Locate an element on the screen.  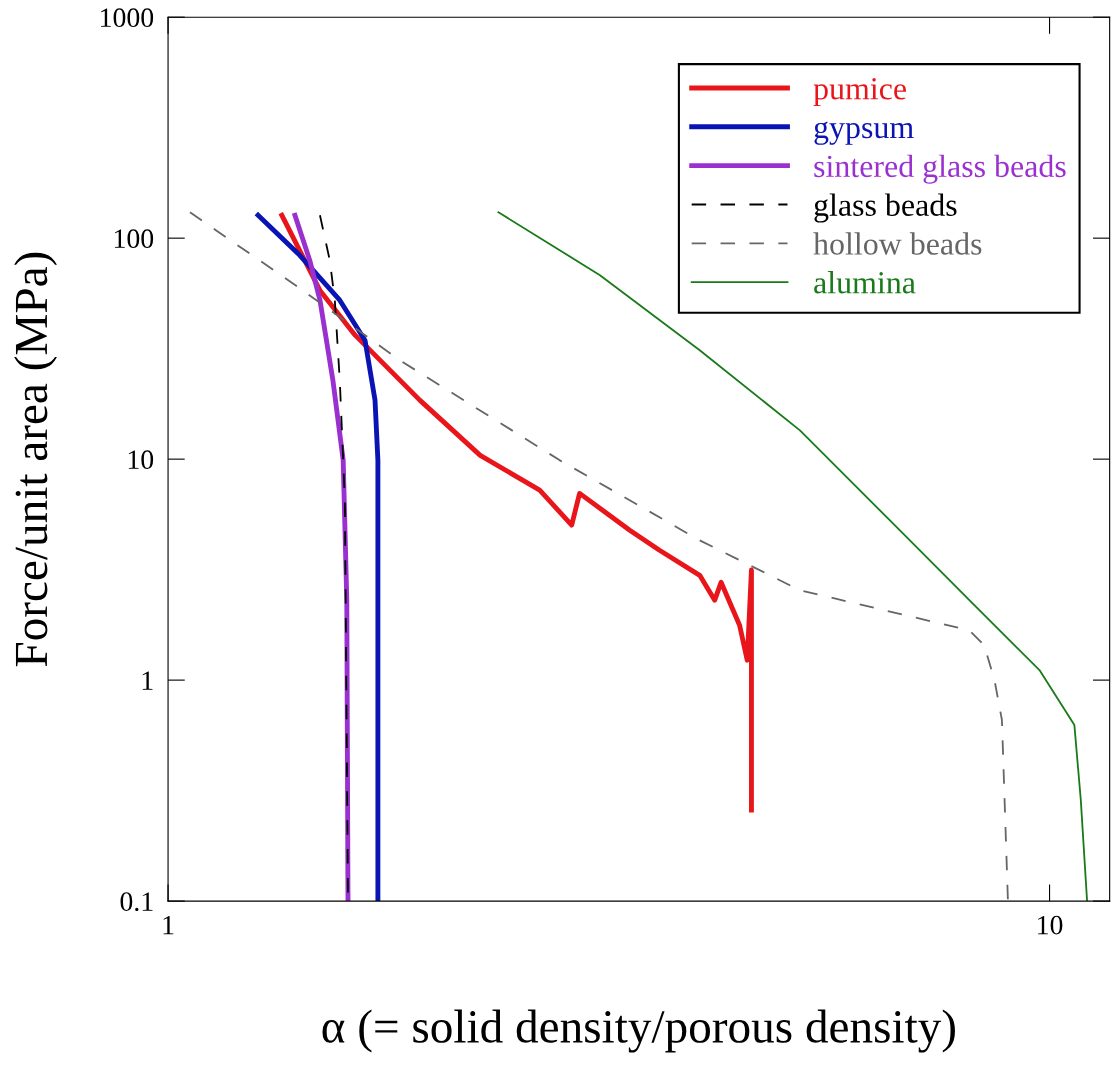
legend-label: sintered glass beads is located at coordinates (940, 169).